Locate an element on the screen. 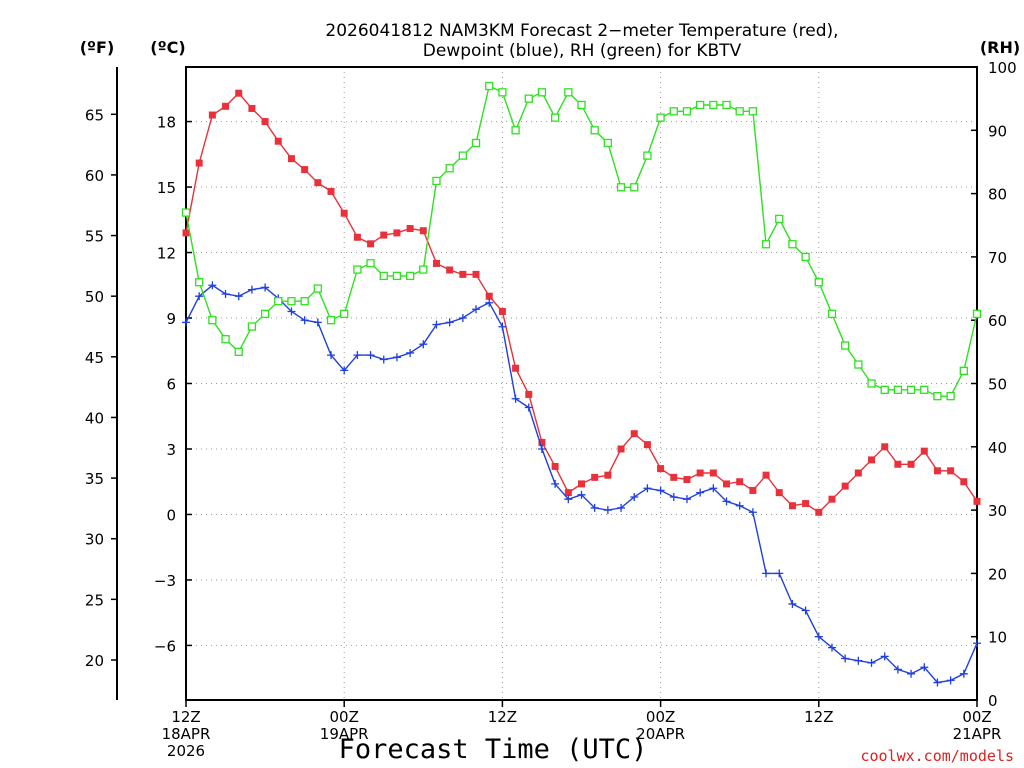 The width and height of the screenshot is (1024, 768). rh-tick-label-6: 60 is located at coordinates (997, 321).